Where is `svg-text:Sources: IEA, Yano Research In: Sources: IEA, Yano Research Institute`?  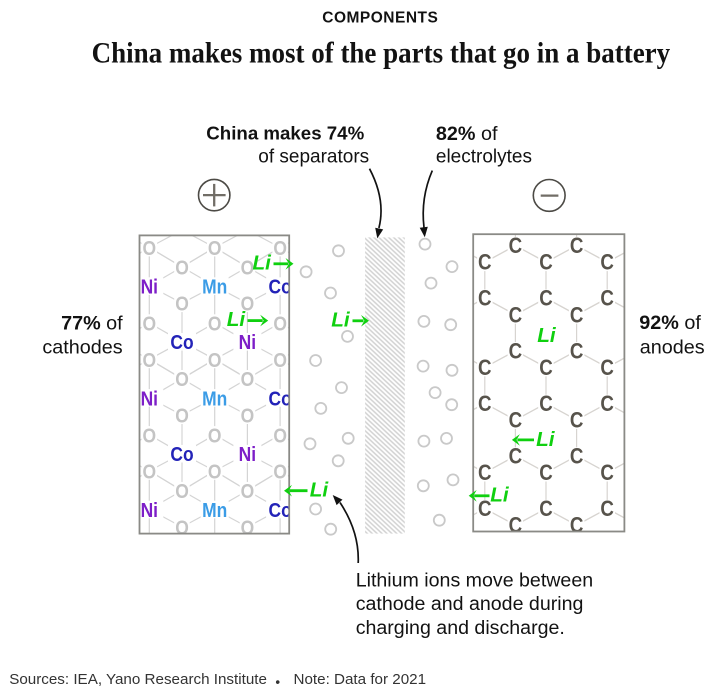
svg-text:Sources: IEA, Yano Research In: Sources: IEA, Yano Research Institute is located at coordinates (138, 679).